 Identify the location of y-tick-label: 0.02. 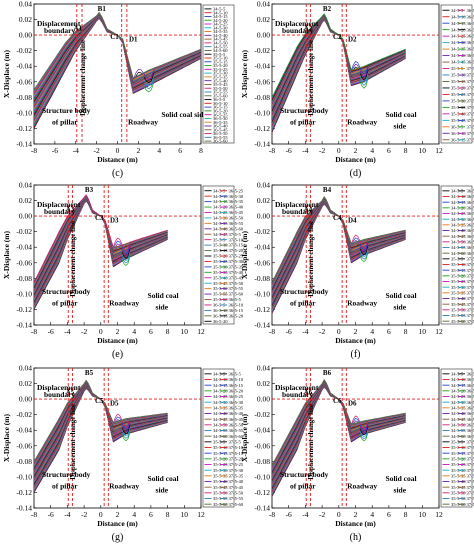
(263, 19).